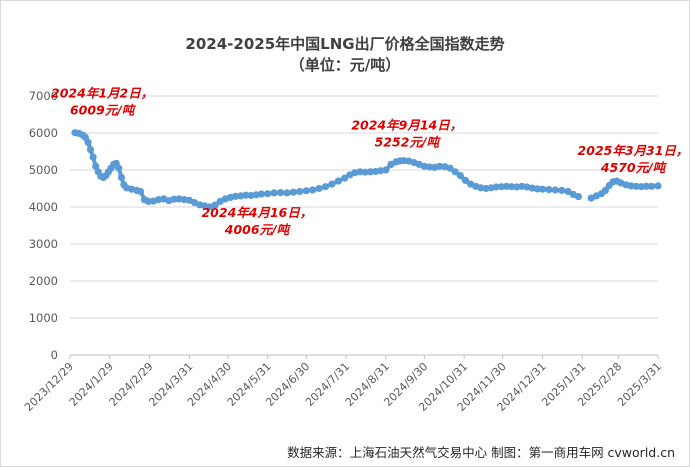  What do you see at coordinates (408, 142) in the screenshot?
I see `annotation-value: 5252元/吨` at bounding box center [408, 142].